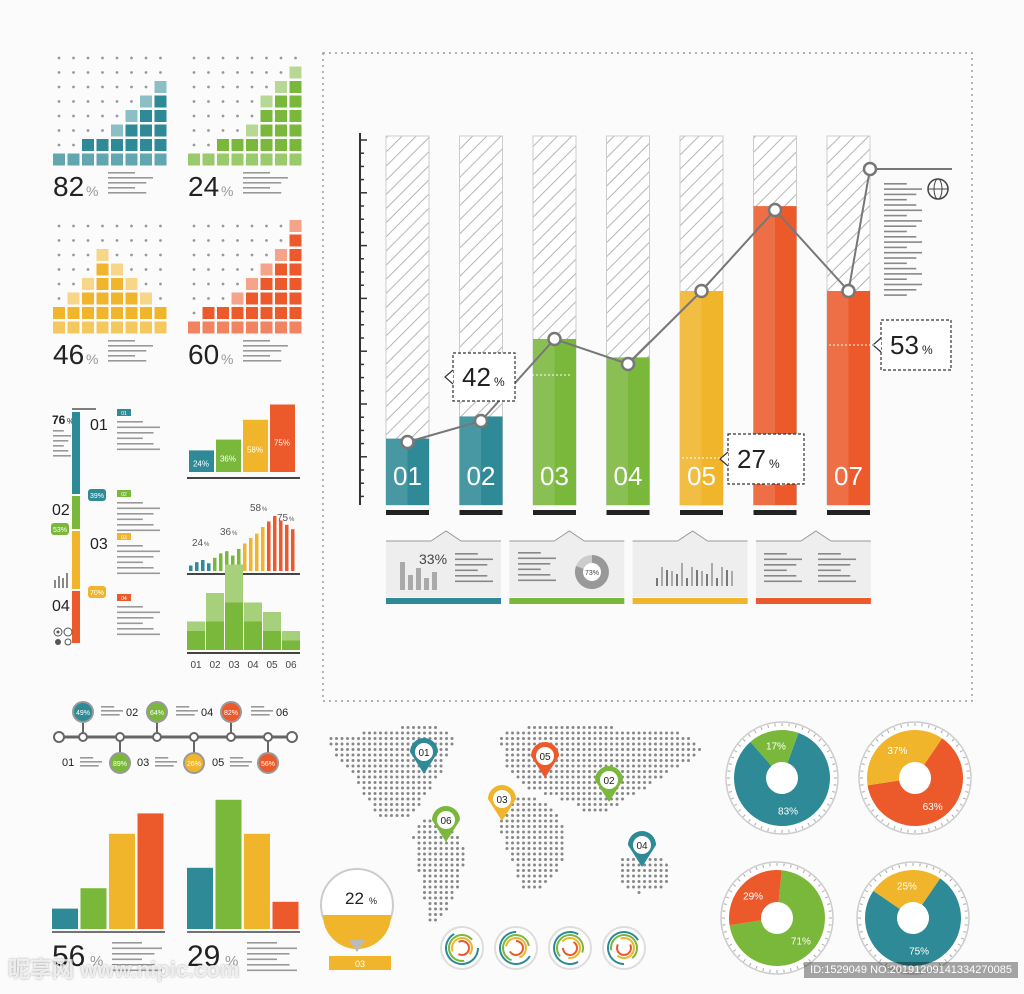  Describe the element at coordinates (132, 713) in the screenshot. I see `dot-timeline-number: 02` at that location.